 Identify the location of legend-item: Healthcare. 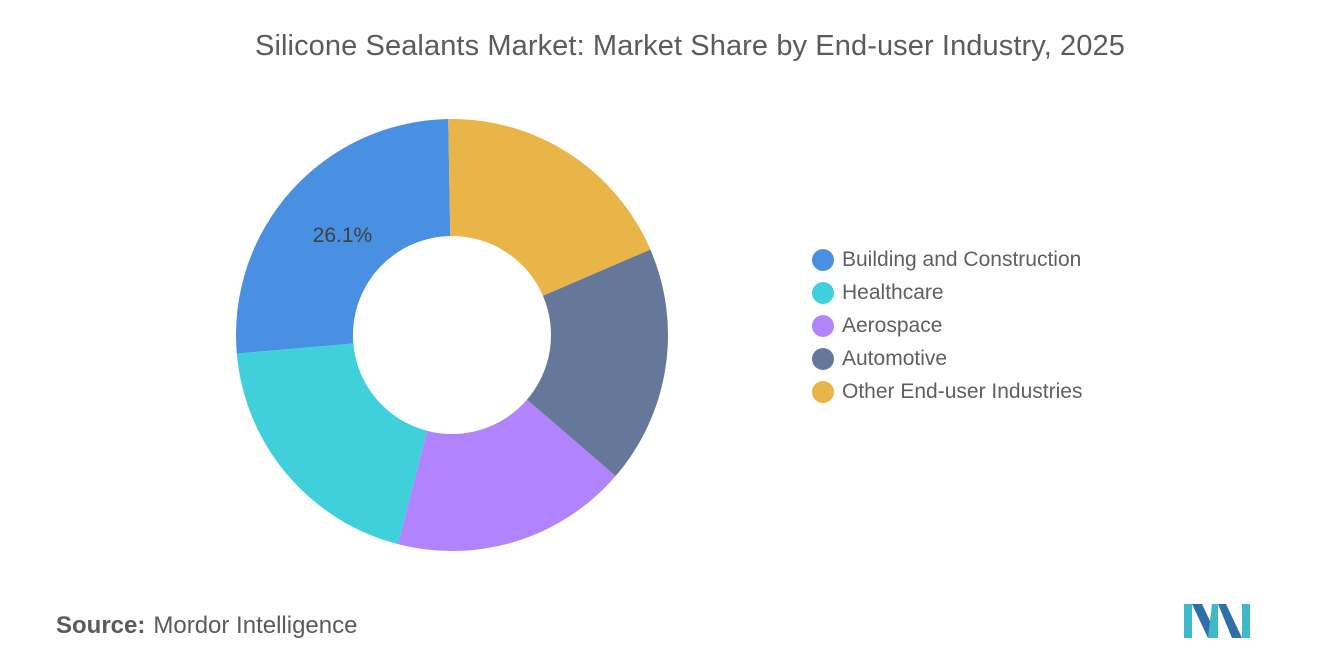
(947, 293).